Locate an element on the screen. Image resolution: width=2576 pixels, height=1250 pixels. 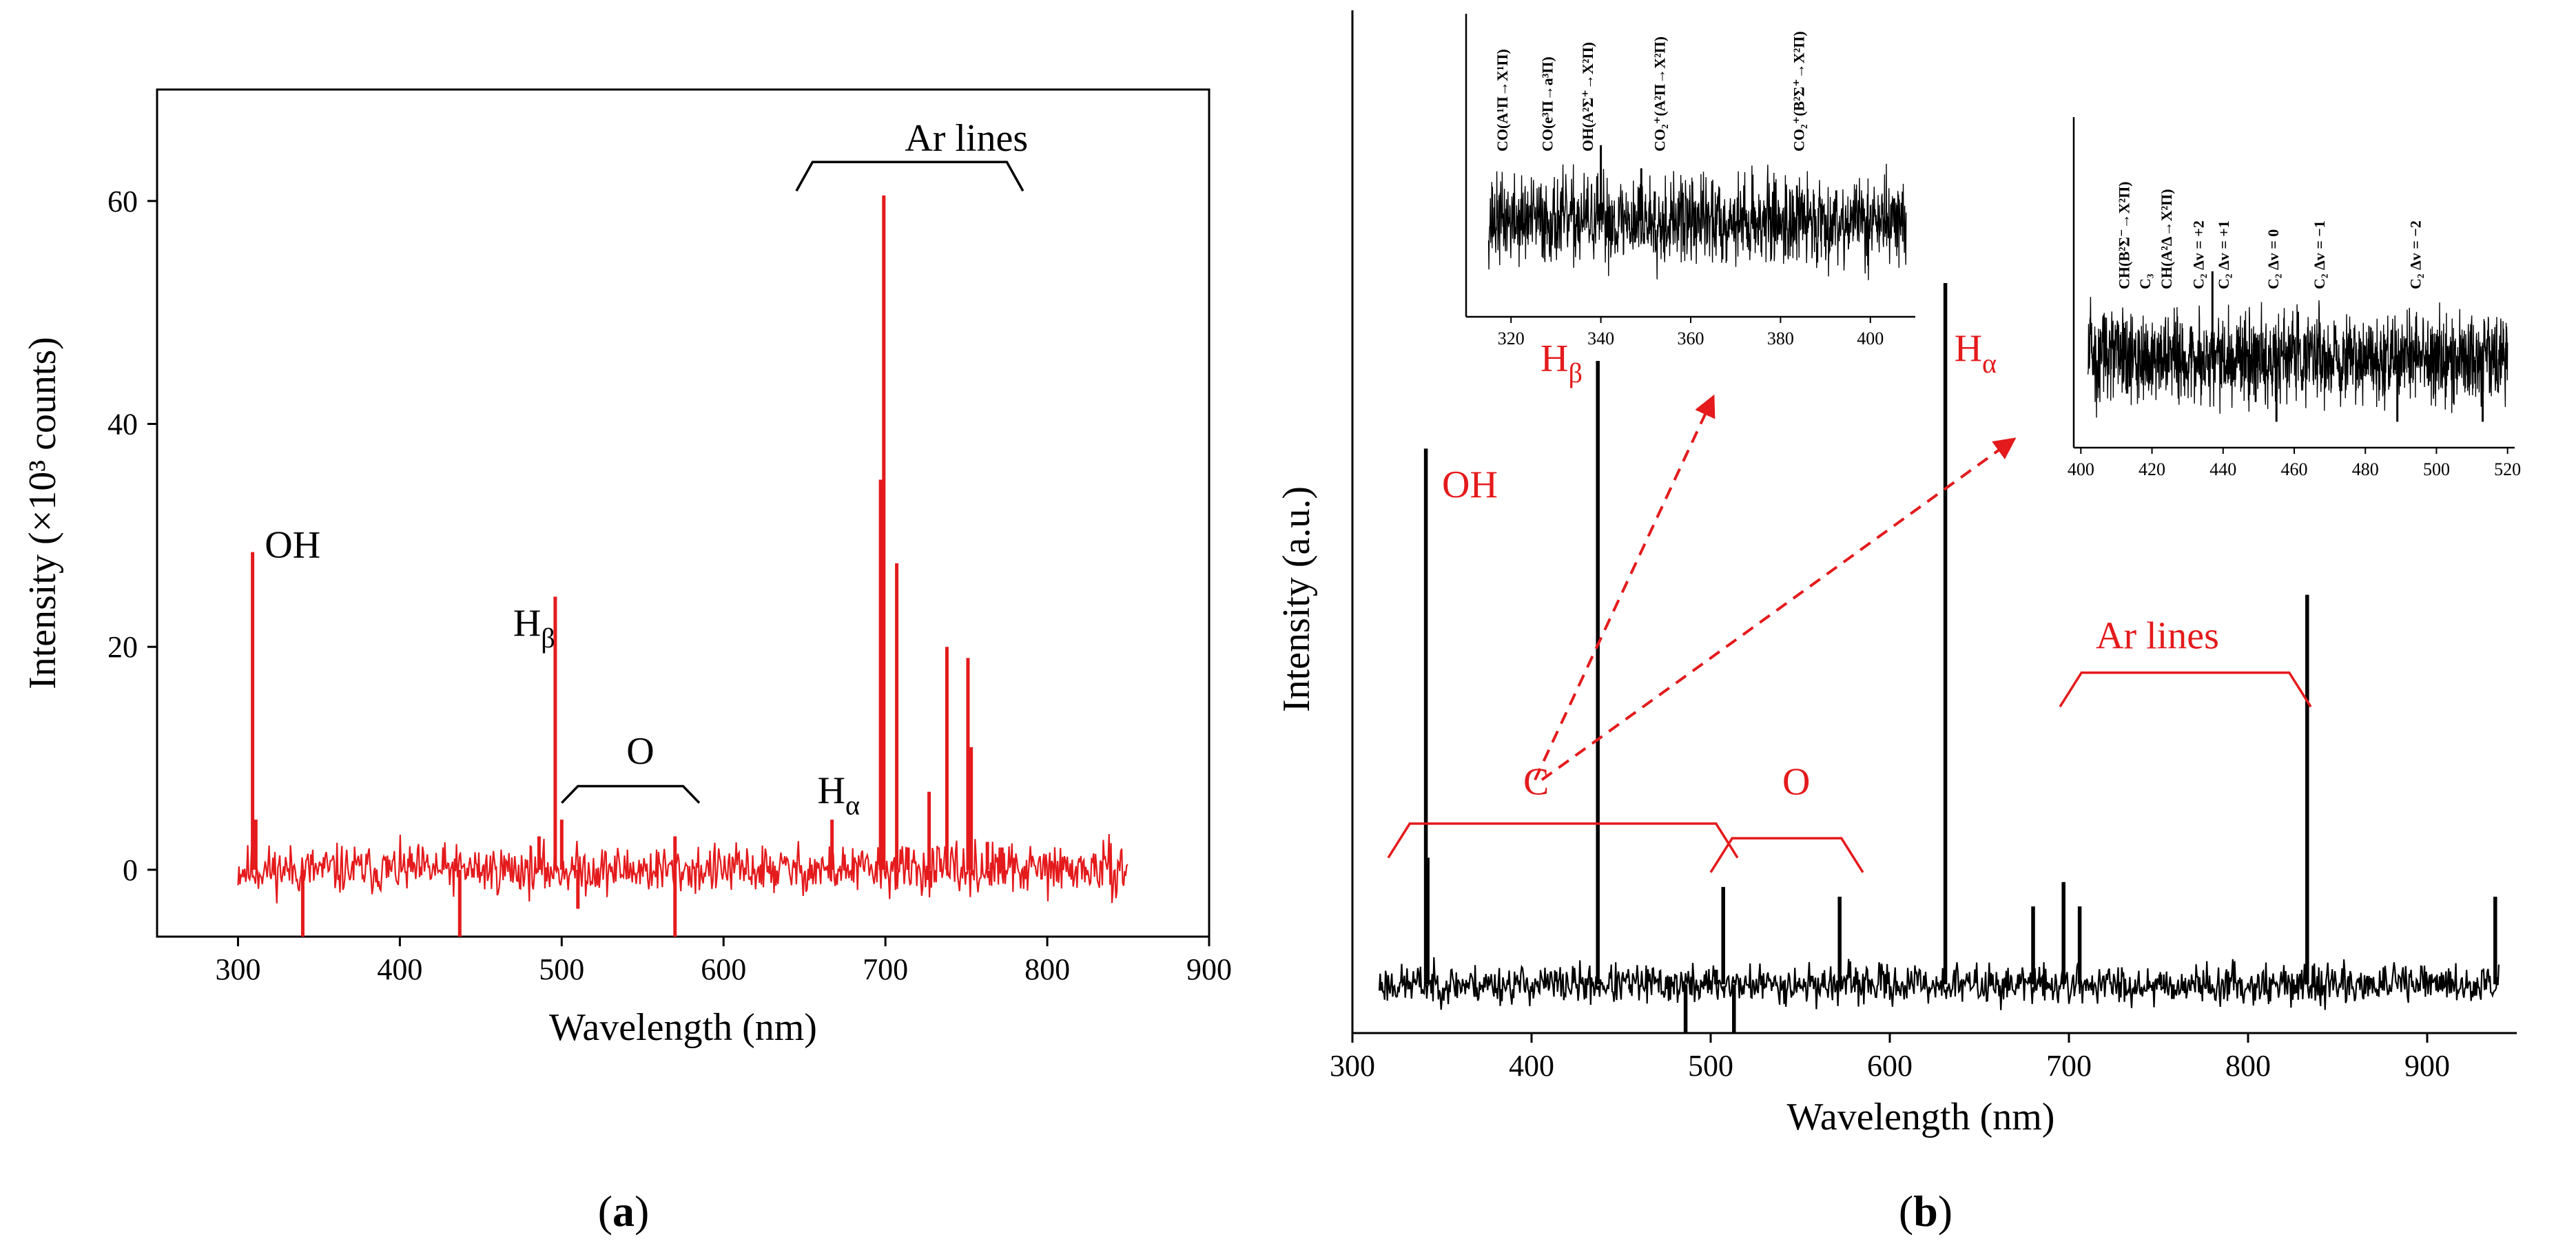
y-tick-label: 40 is located at coordinates (122, 424).